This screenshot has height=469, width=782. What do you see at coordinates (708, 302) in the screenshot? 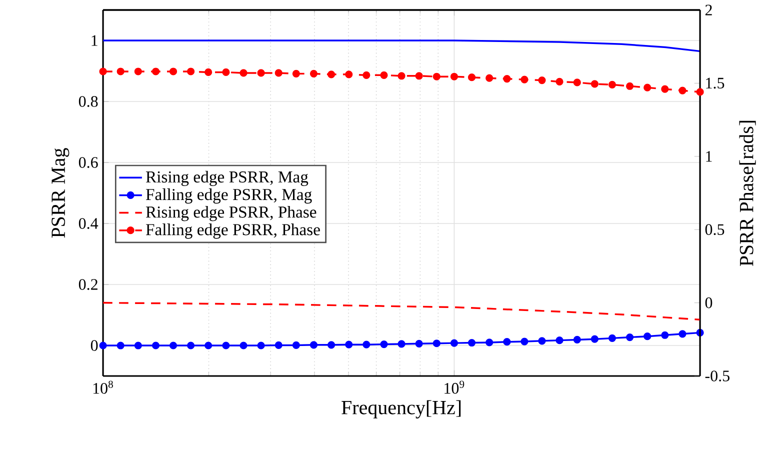
I see `y2-tick-label: 0` at bounding box center [708, 302].